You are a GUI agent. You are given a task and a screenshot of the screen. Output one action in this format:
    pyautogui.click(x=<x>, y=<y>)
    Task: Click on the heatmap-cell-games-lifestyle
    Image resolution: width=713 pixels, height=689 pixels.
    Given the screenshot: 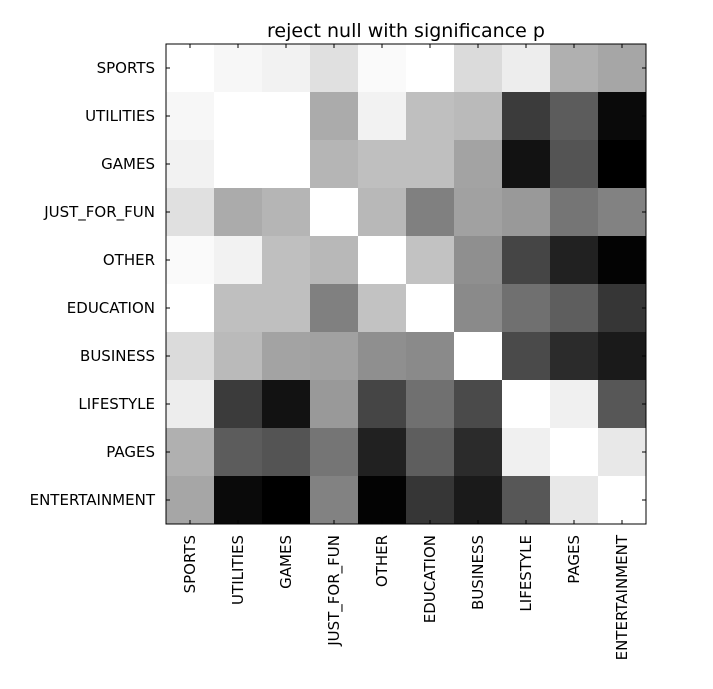 What is the action you would take?
    pyautogui.click(x=526, y=164)
    